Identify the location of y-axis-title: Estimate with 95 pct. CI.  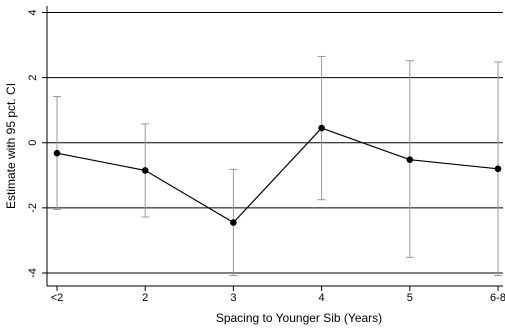
(11, 146).